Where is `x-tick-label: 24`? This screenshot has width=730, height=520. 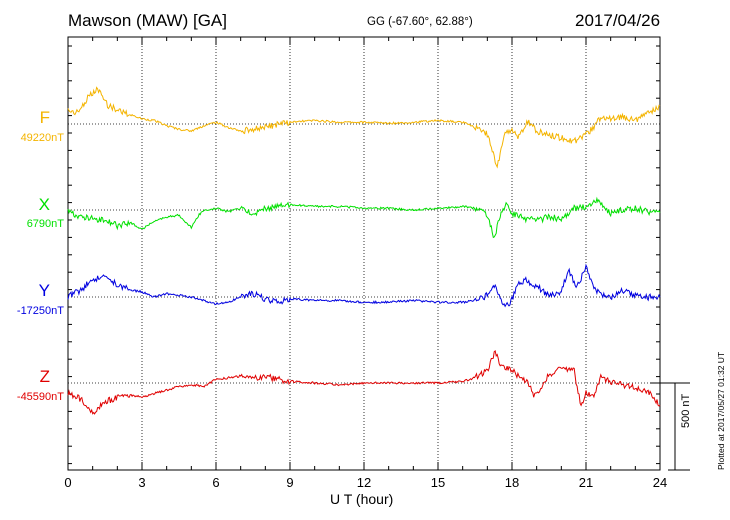 x-tick-label: 24 is located at coordinates (660, 482).